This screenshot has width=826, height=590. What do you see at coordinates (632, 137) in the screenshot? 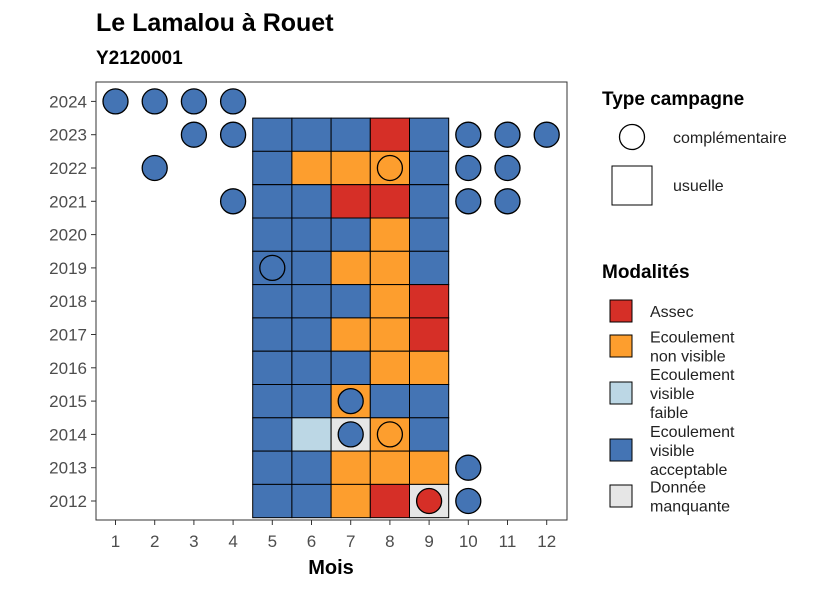
I see `legend-key-complementaire` at bounding box center [632, 137].